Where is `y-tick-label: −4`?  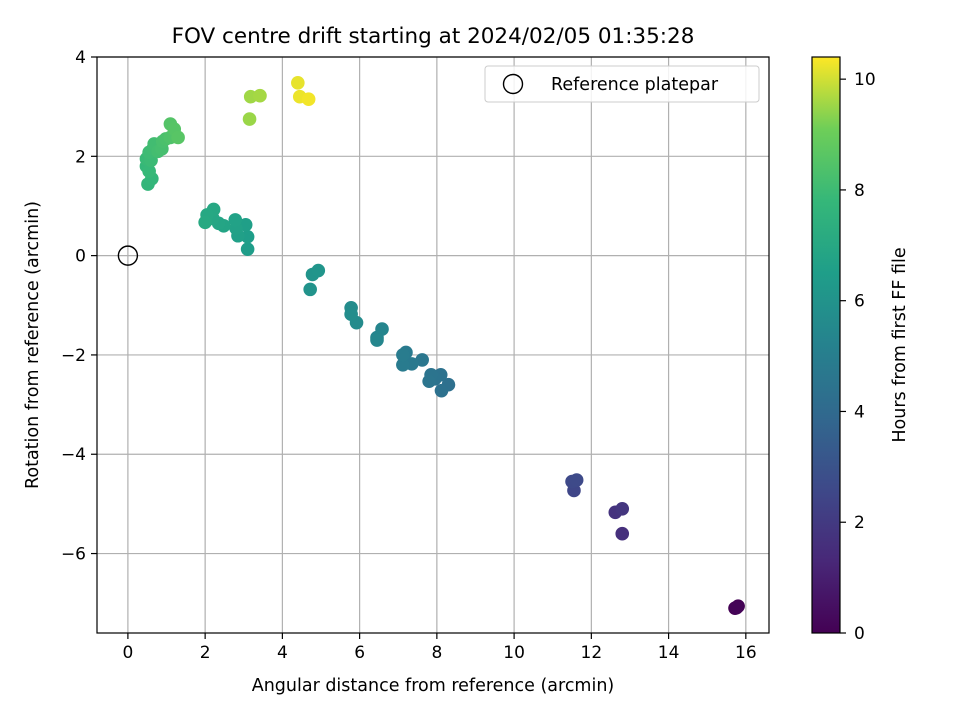 y-tick-label: −4 is located at coordinates (73, 455).